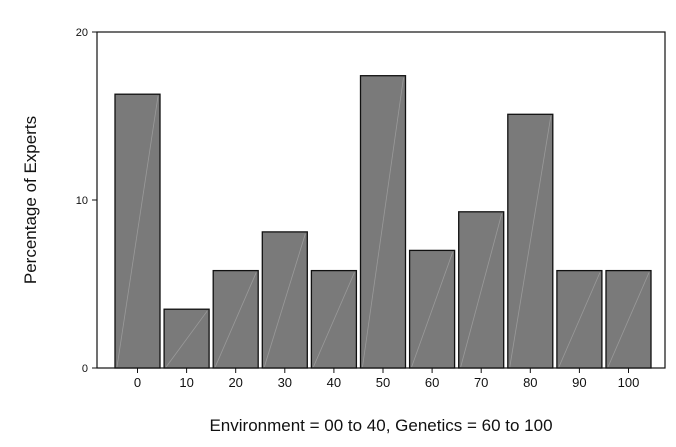 Image resolution: width=676 pixels, height=447 pixels. I want to click on x-tick-label: 60, so click(432, 382).